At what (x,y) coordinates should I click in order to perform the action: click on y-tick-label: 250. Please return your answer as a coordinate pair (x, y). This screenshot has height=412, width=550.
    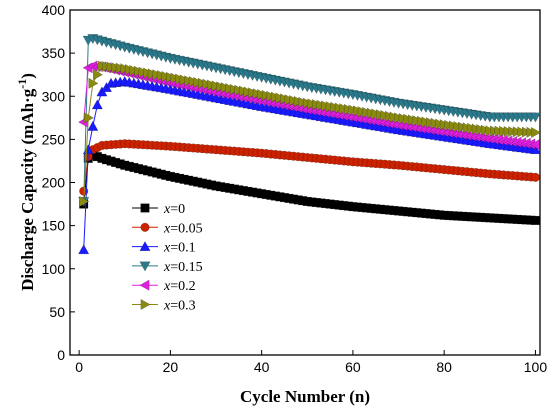
    Looking at the image, I should click on (54, 139).